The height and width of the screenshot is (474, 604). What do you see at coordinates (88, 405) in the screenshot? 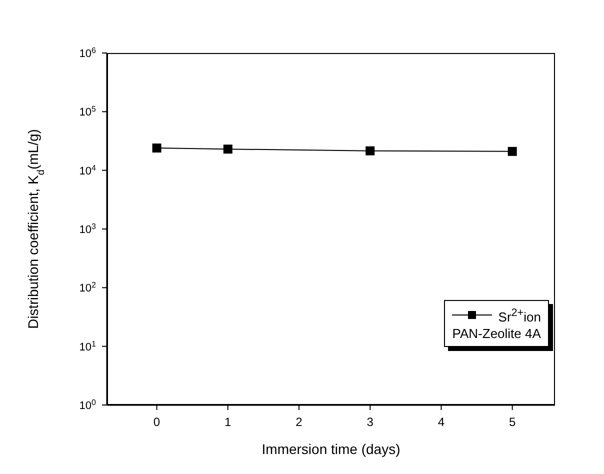
I see `y-tick-label: 10$^{0}$` at bounding box center [88, 405].